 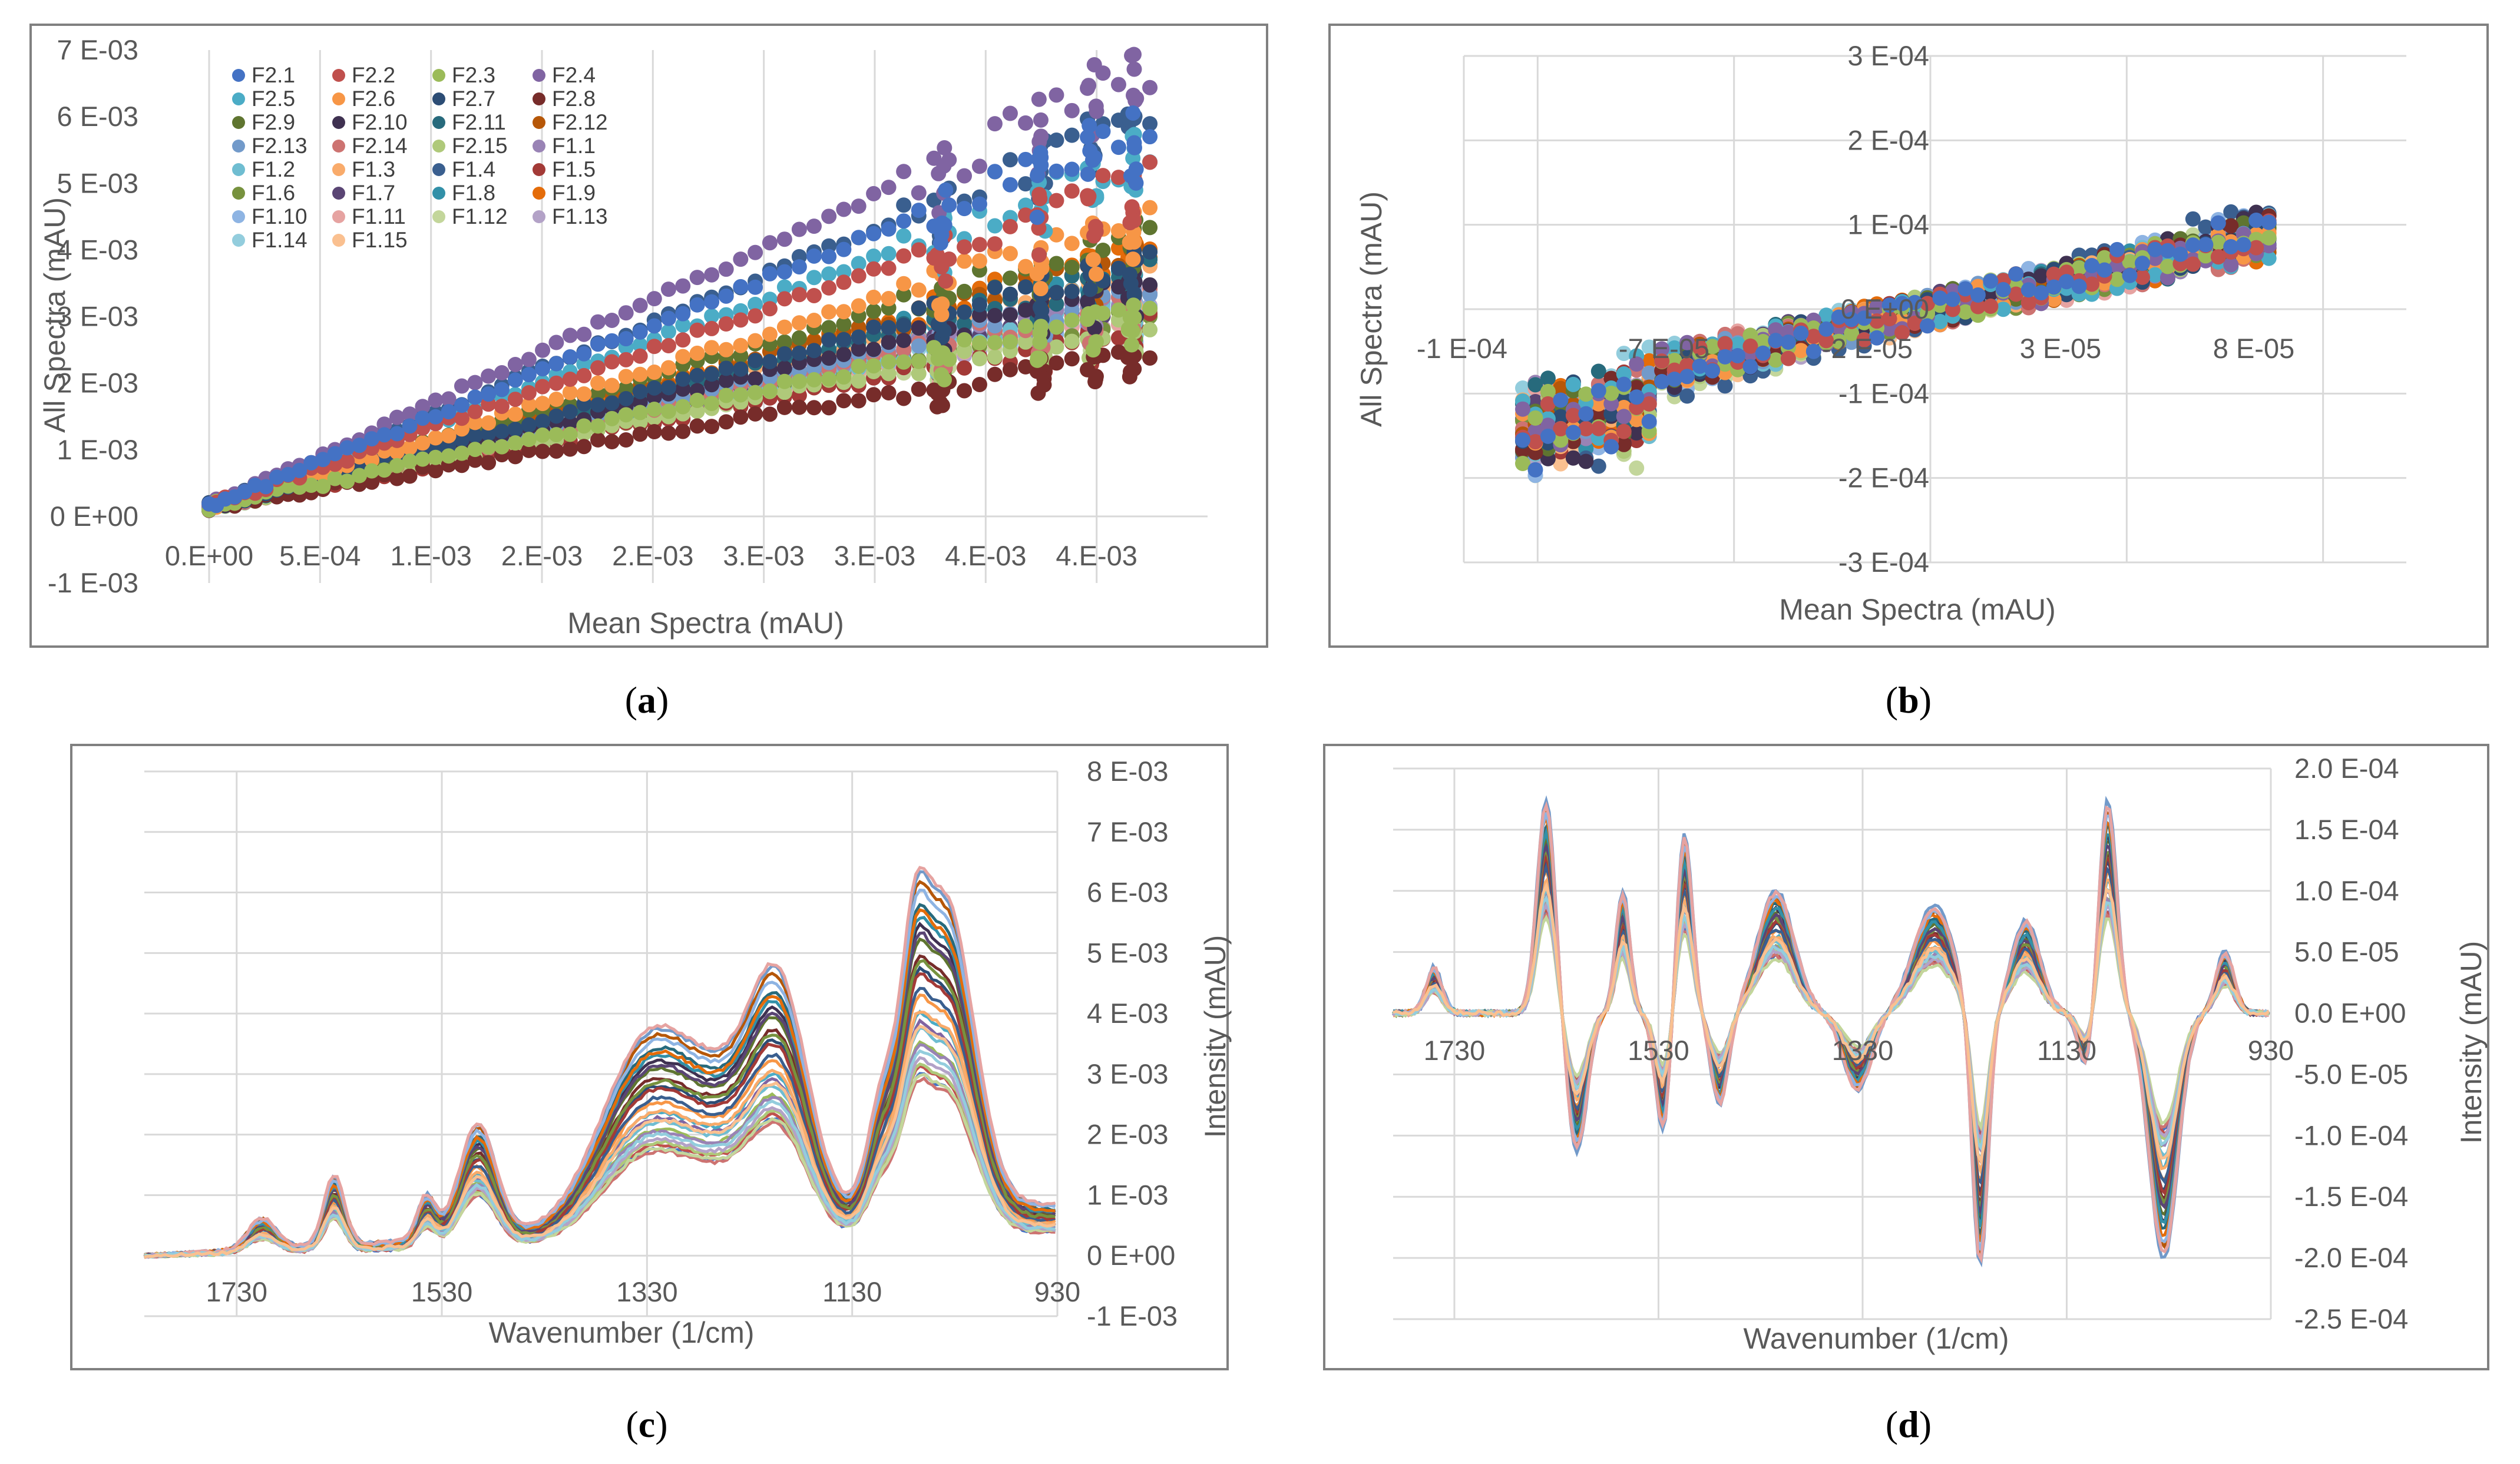 What do you see at coordinates (2471, 1042) in the screenshot?
I see `chart-d-ylabel: Intensity (mAU)` at bounding box center [2471, 1042].